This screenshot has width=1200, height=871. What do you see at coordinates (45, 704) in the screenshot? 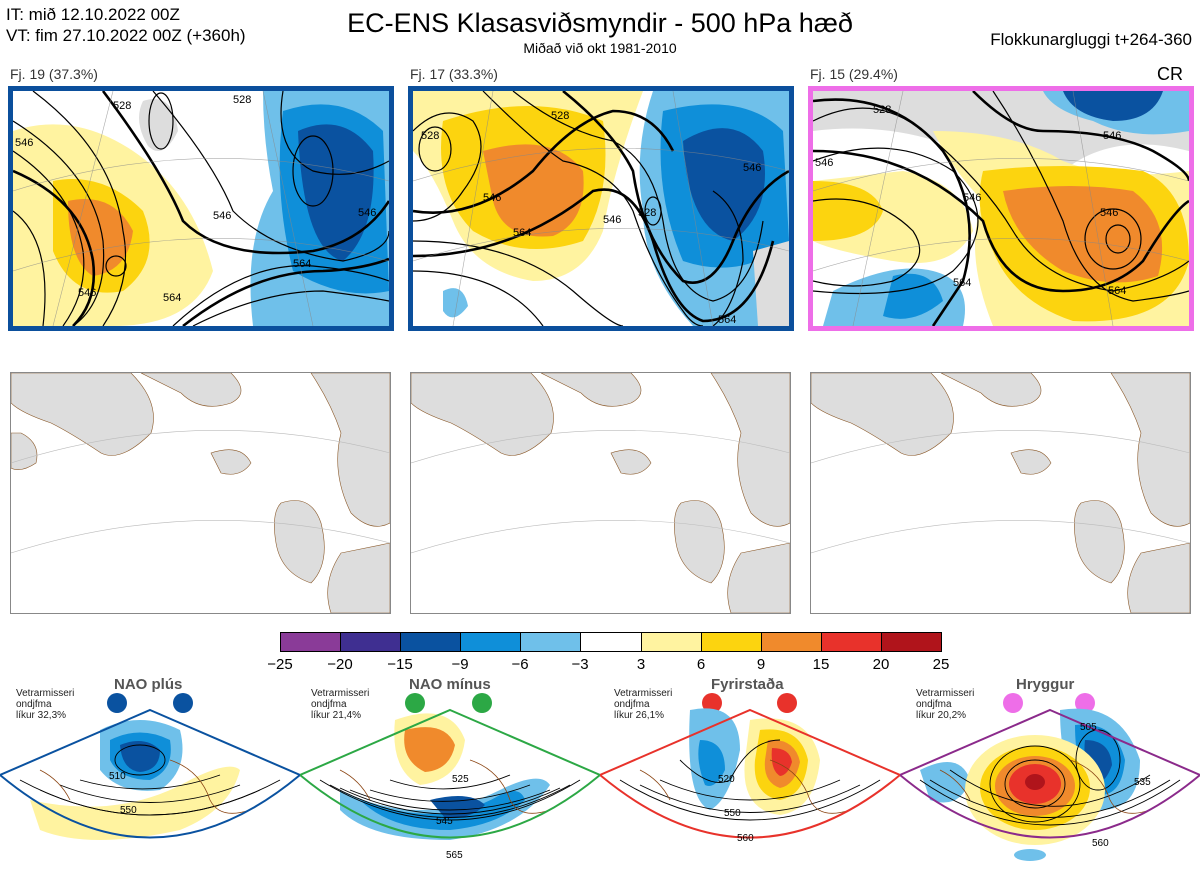
I see `regime-1-info: Vetrarmisseri ondjfma líkur 32,3%` at bounding box center [45, 704].